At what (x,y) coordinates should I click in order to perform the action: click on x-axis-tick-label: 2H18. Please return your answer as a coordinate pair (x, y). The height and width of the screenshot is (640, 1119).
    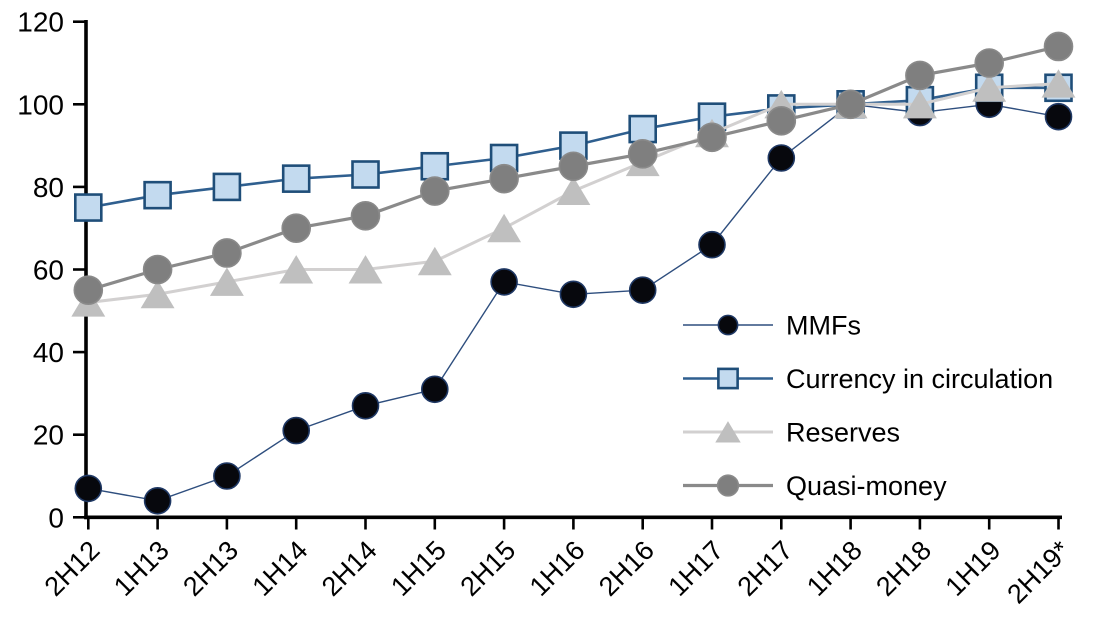
    Looking at the image, I should click on (903, 568).